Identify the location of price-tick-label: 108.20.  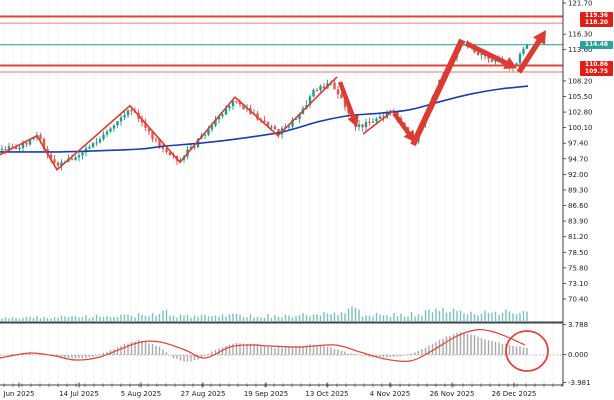
(580, 81).